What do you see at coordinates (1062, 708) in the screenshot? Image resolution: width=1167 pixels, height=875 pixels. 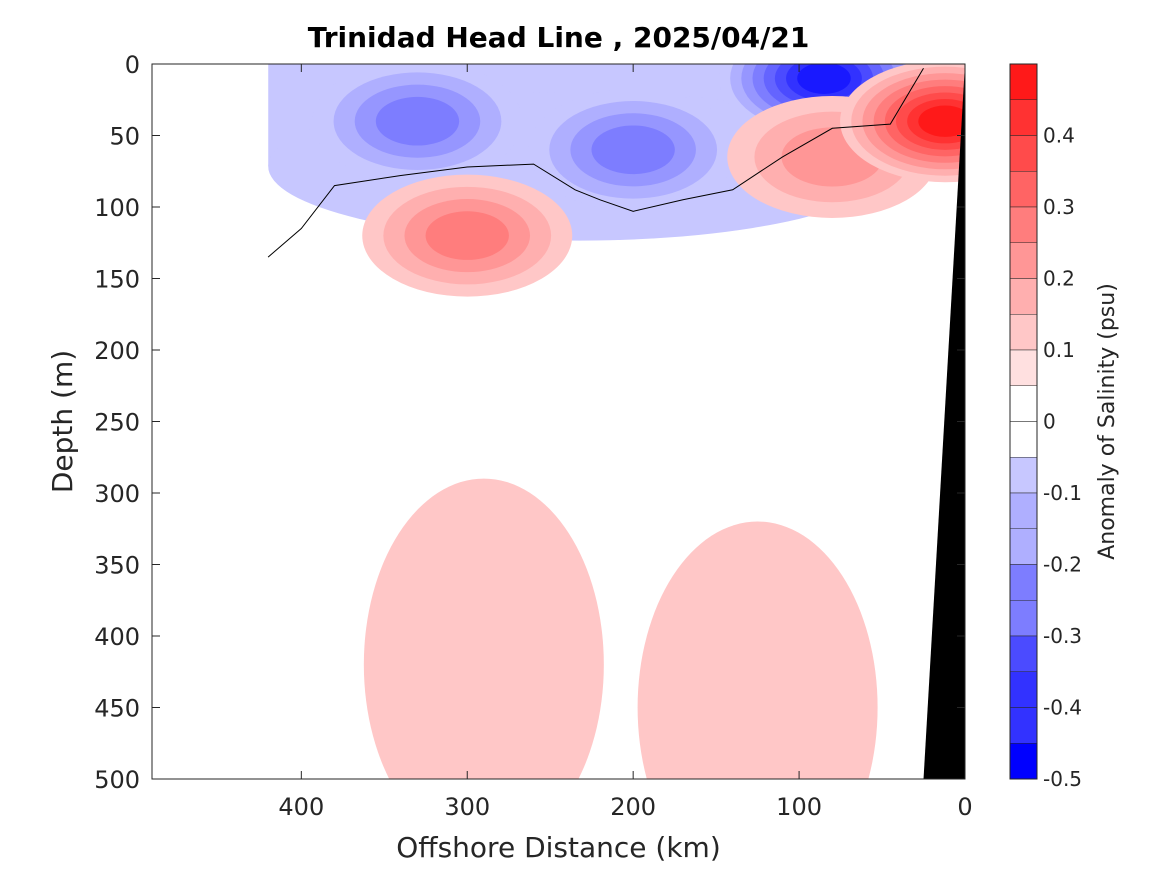 I see `colorbar-tick-label: -0.4` at bounding box center [1062, 708].